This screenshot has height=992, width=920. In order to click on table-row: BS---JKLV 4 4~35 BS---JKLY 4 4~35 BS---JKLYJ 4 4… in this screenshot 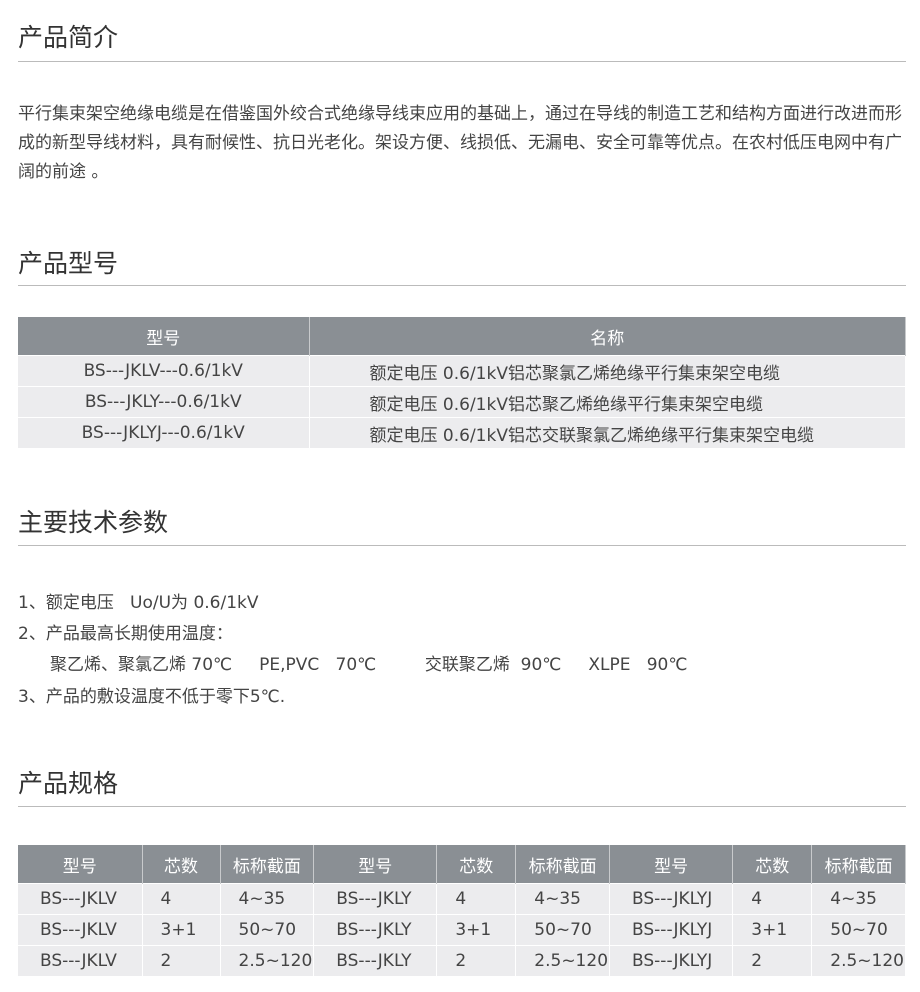, I will do `click(462, 899)`.